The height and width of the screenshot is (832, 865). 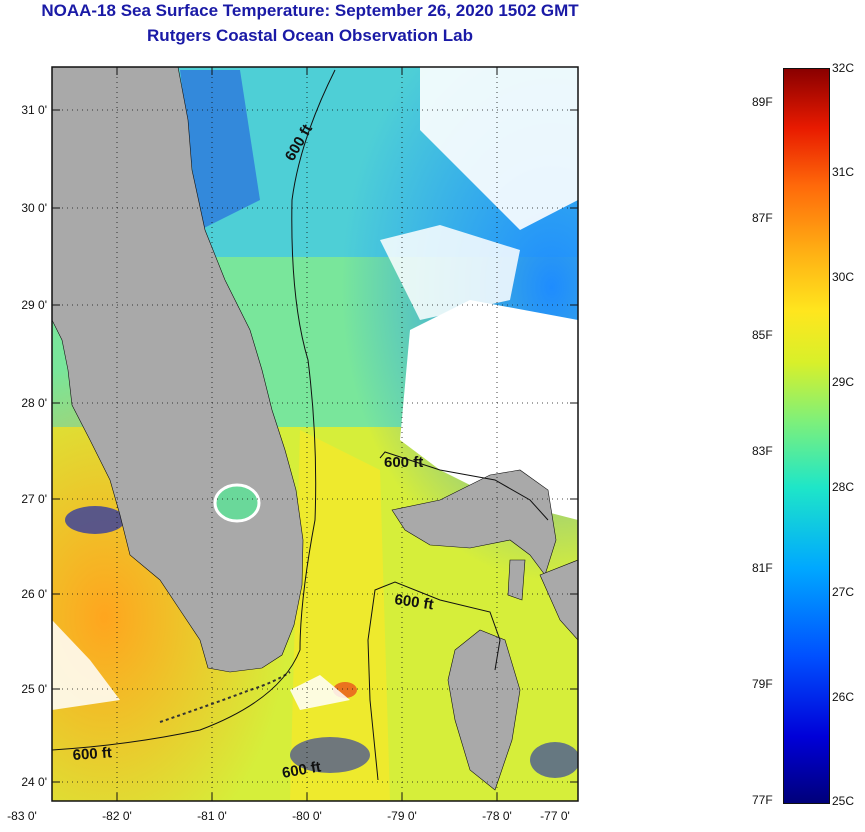 What do you see at coordinates (434, 681) in the screenshot?
I see `isobath-600ft-bahama-south` at bounding box center [434, 681].